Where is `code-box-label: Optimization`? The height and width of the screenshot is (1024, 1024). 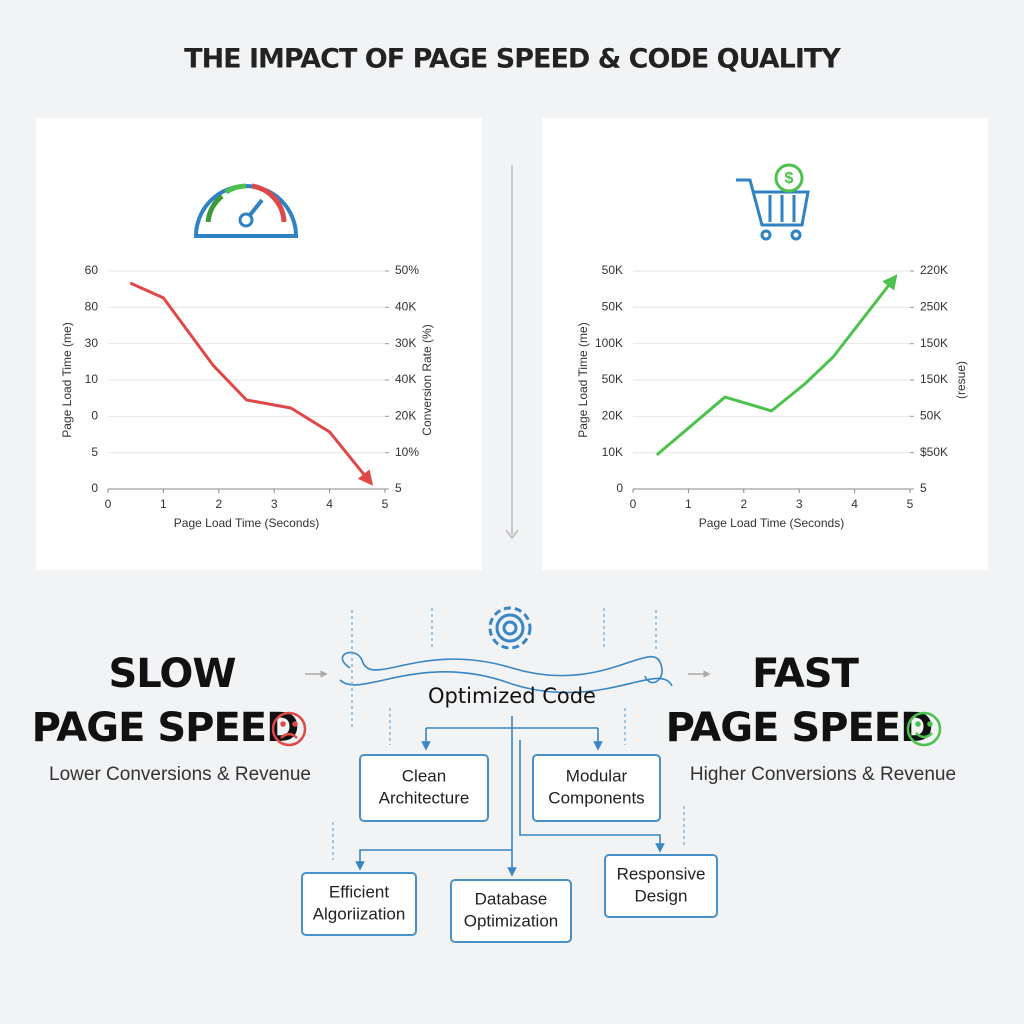 code-box-label: Optimization is located at coordinates (511, 920).